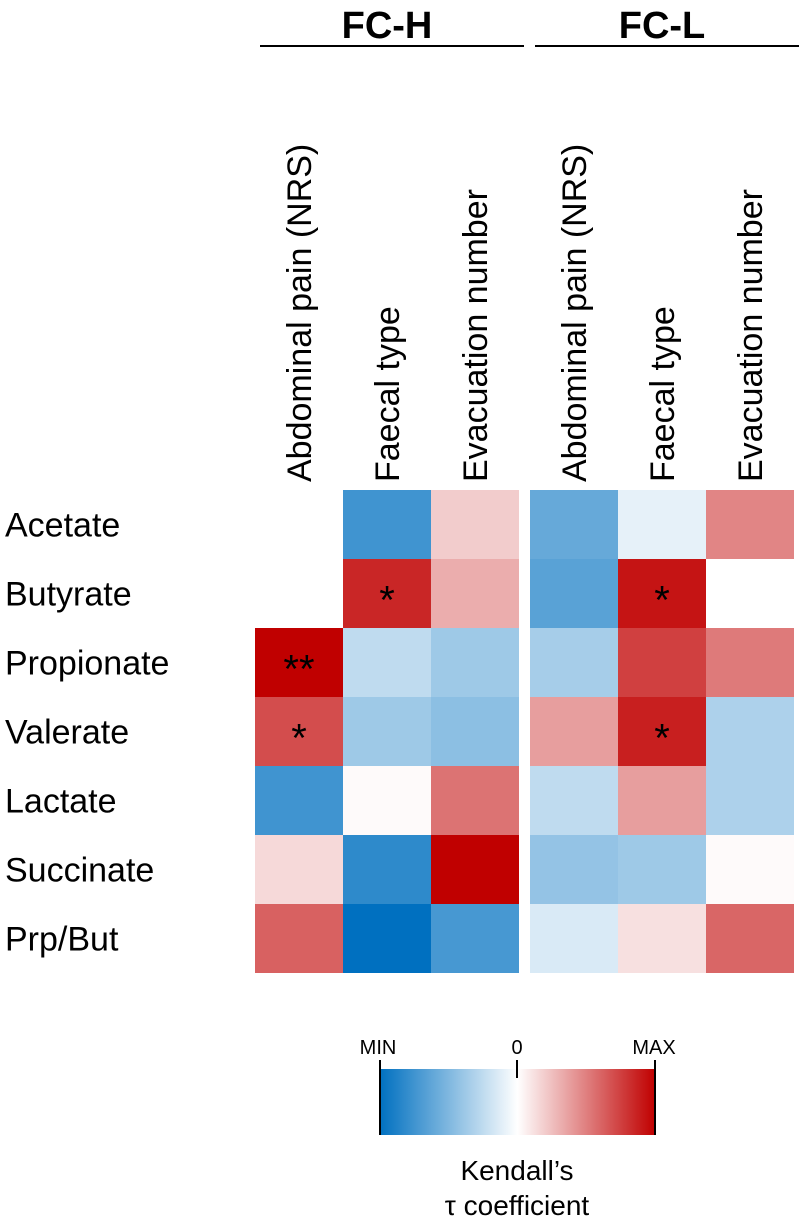 This screenshot has width=800, height=1226. What do you see at coordinates (62, 940) in the screenshot?
I see `row-label-prp-but: Prp/But` at bounding box center [62, 940].